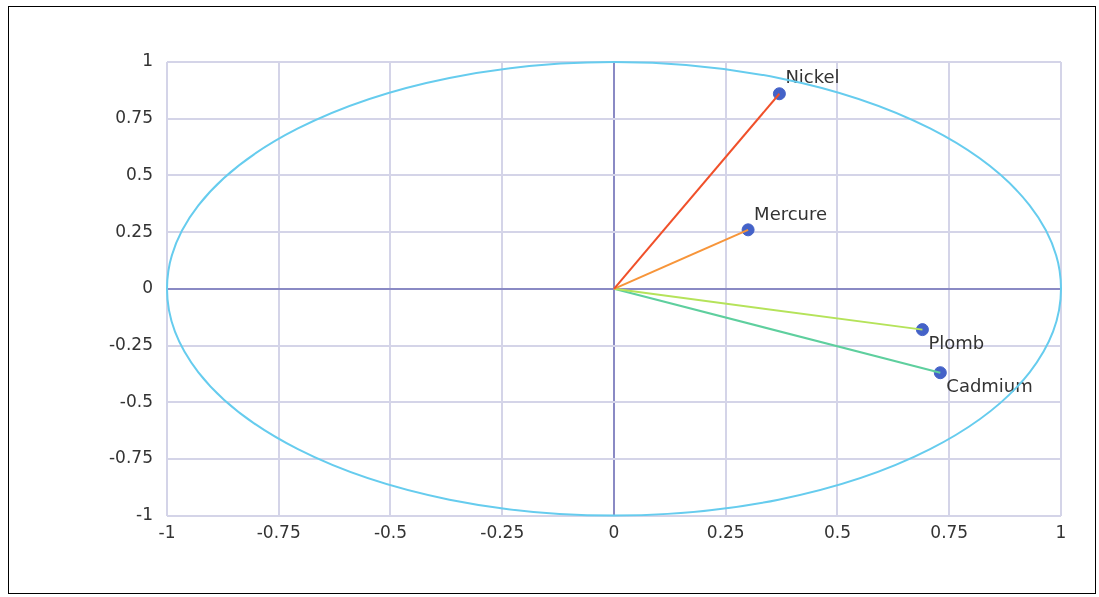 The width and height of the screenshot is (1099, 597). What do you see at coordinates (725, 532) in the screenshot?
I see `x-tick-label: 0.25` at bounding box center [725, 532].